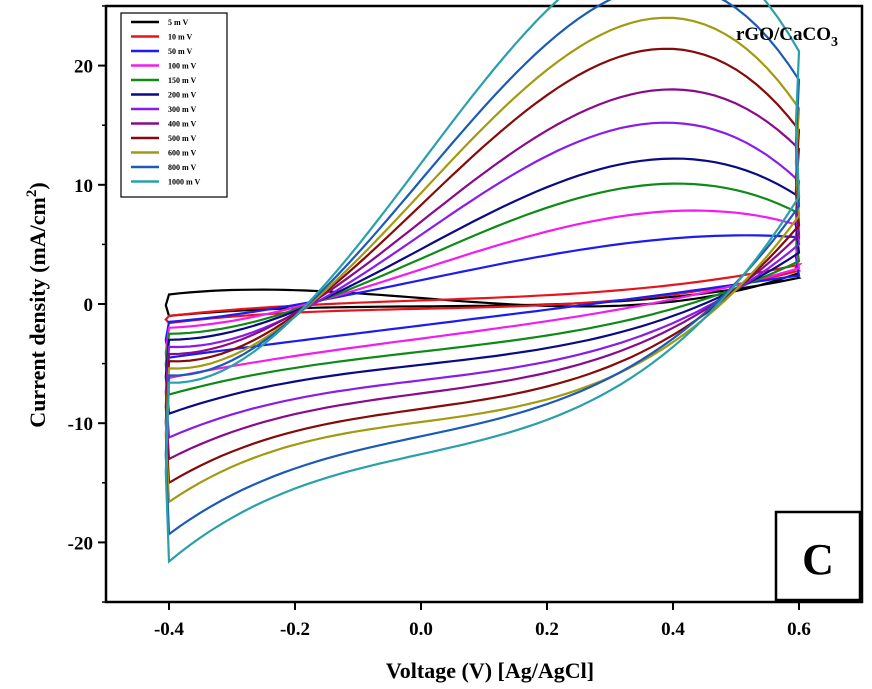 This screenshot has width=872, height=689. Describe the element at coordinates (178, 22) in the screenshot. I see `legend-label: 5 m V` at that location.